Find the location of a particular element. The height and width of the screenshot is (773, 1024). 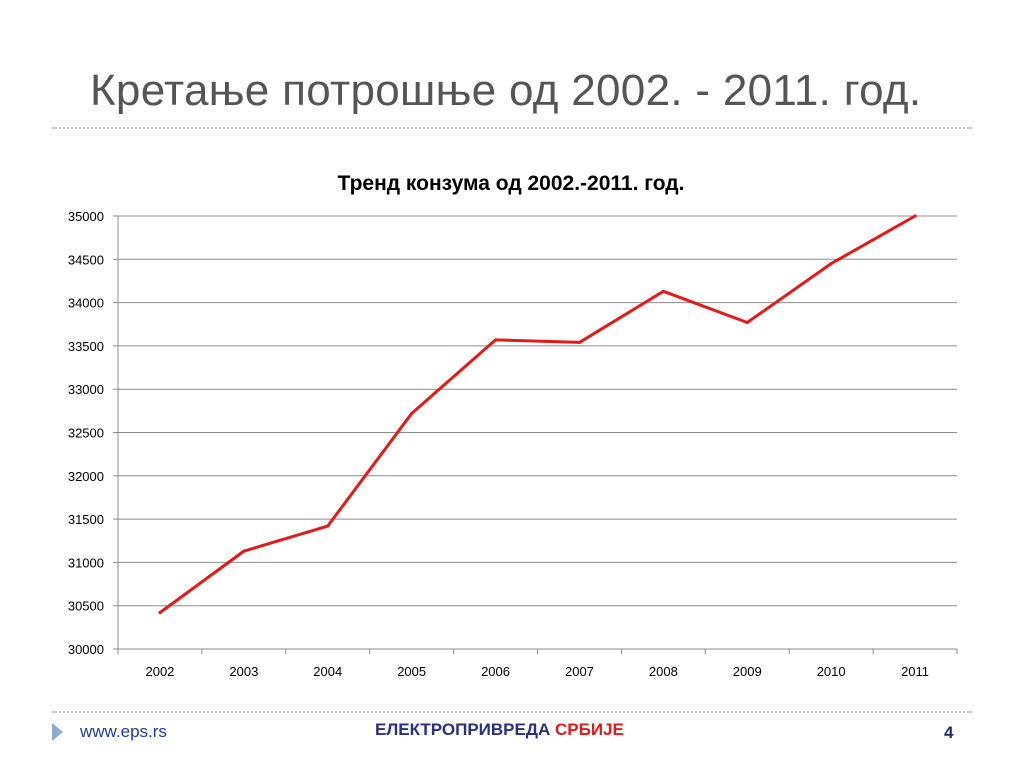

y-tick-label: 33000 is located at coordinates (86, 389).